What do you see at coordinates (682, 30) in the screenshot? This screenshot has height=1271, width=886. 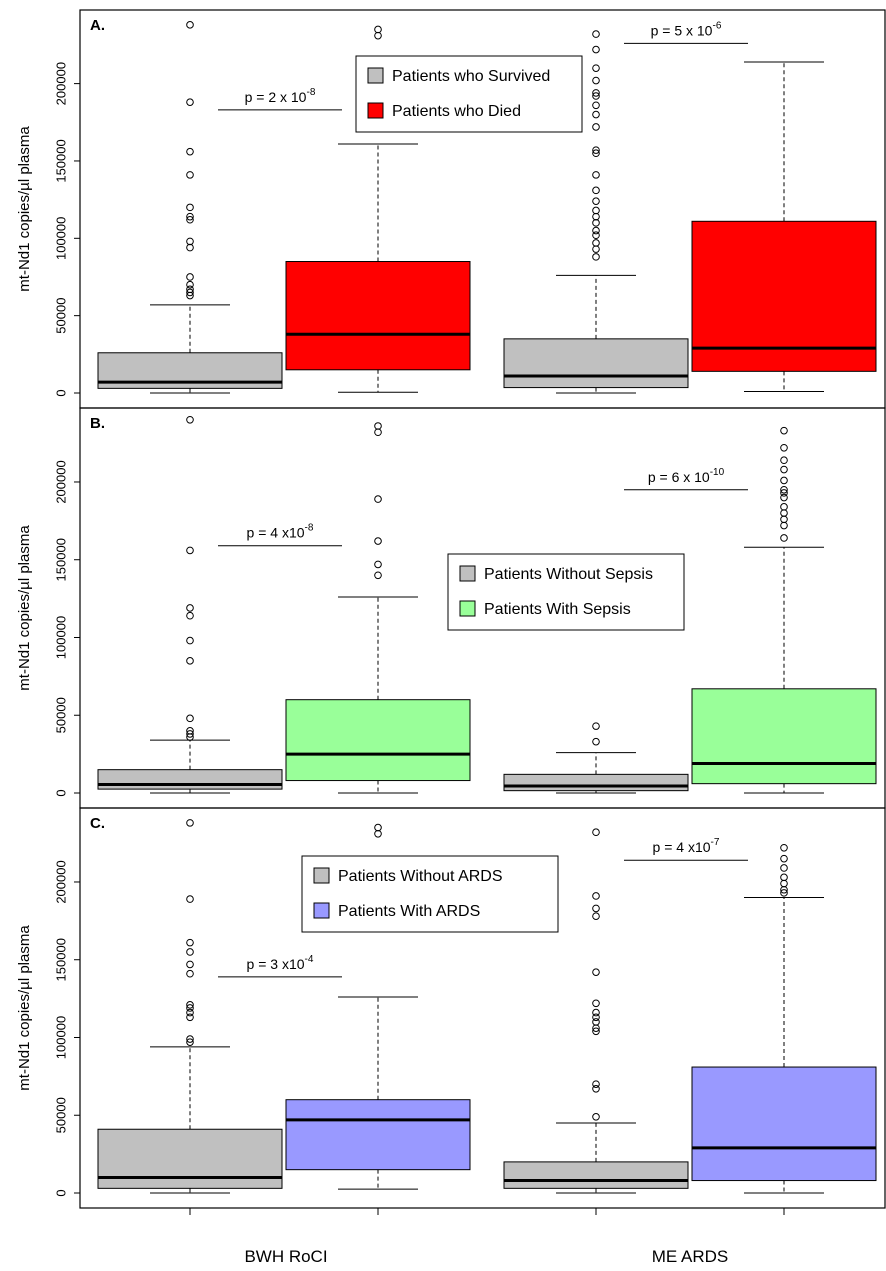 I see `p-value-base: p = 5 x 10` at bounding box center [682, 30].